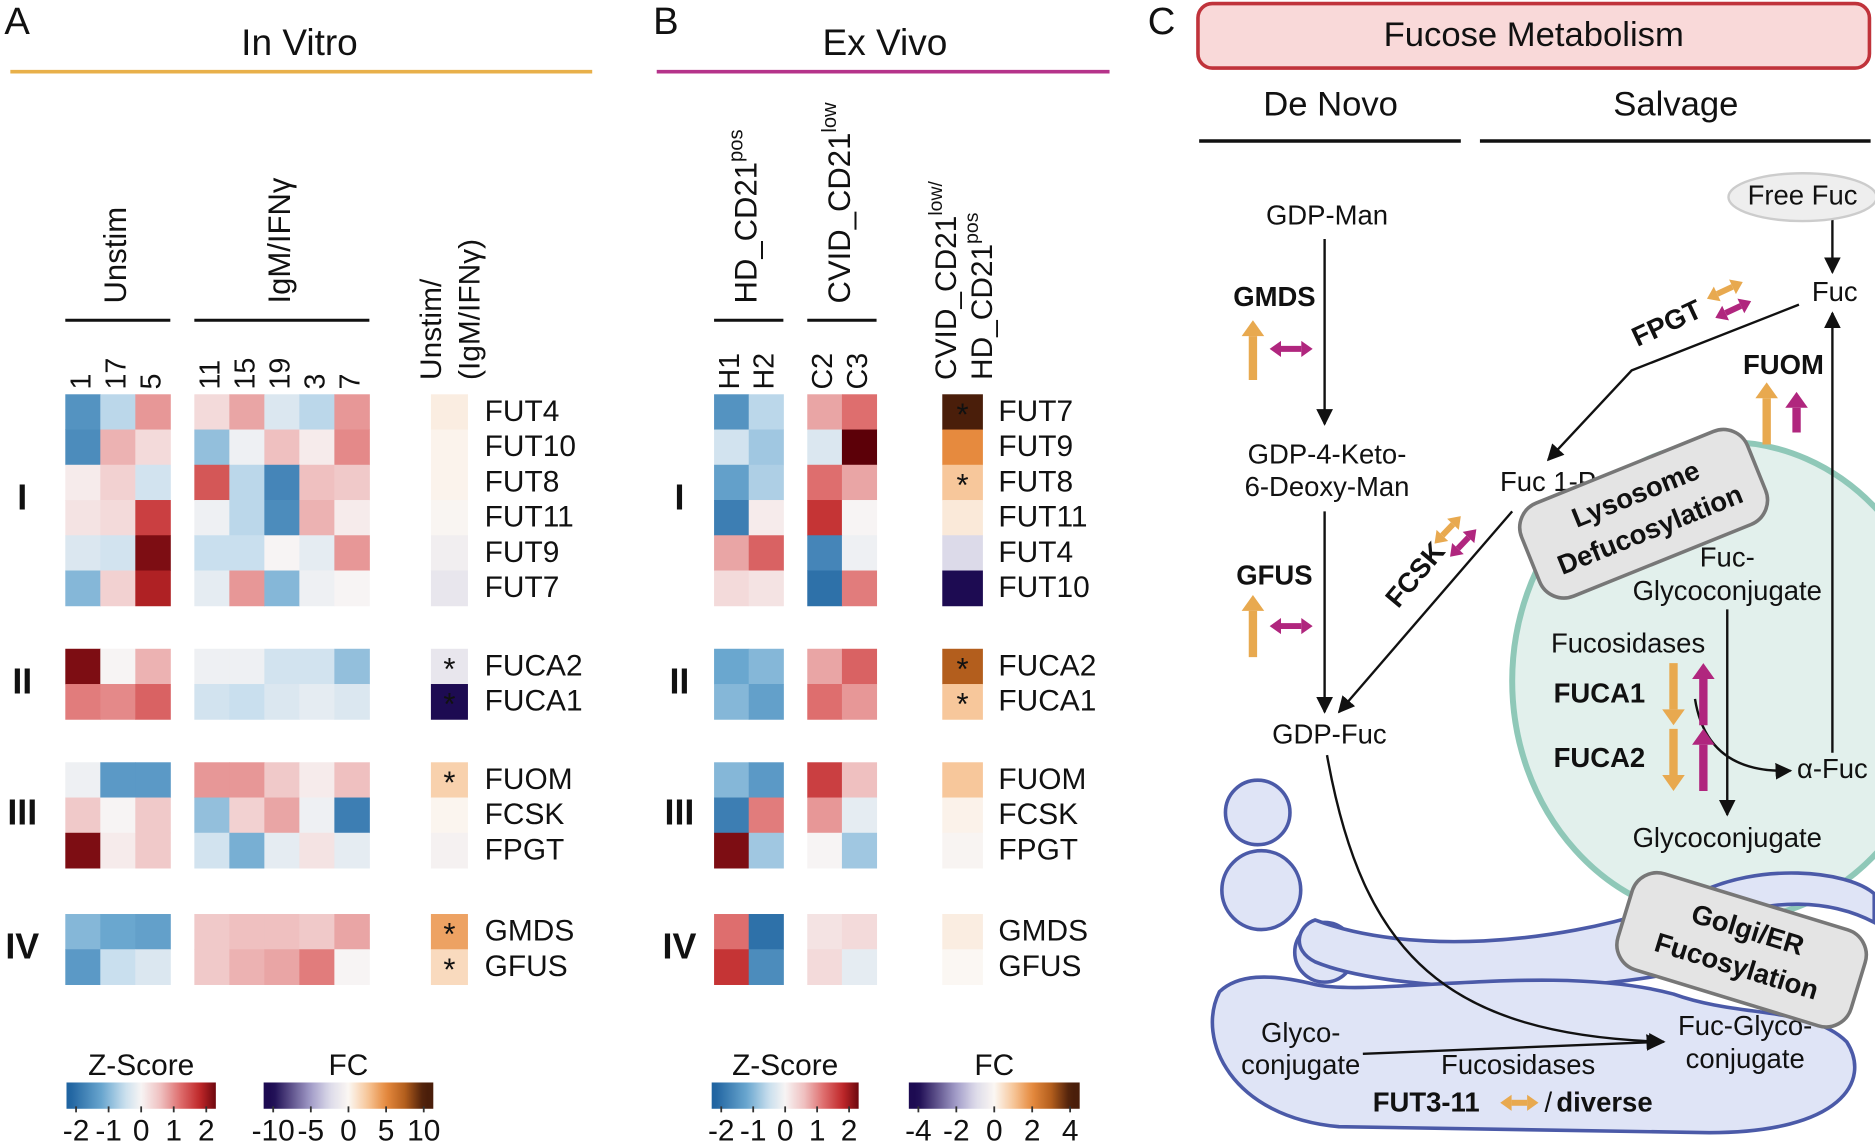 The height and width of the screenshot is (1147, 1875). I want to click on pathway-label: Salvage, so click(1675, 104).